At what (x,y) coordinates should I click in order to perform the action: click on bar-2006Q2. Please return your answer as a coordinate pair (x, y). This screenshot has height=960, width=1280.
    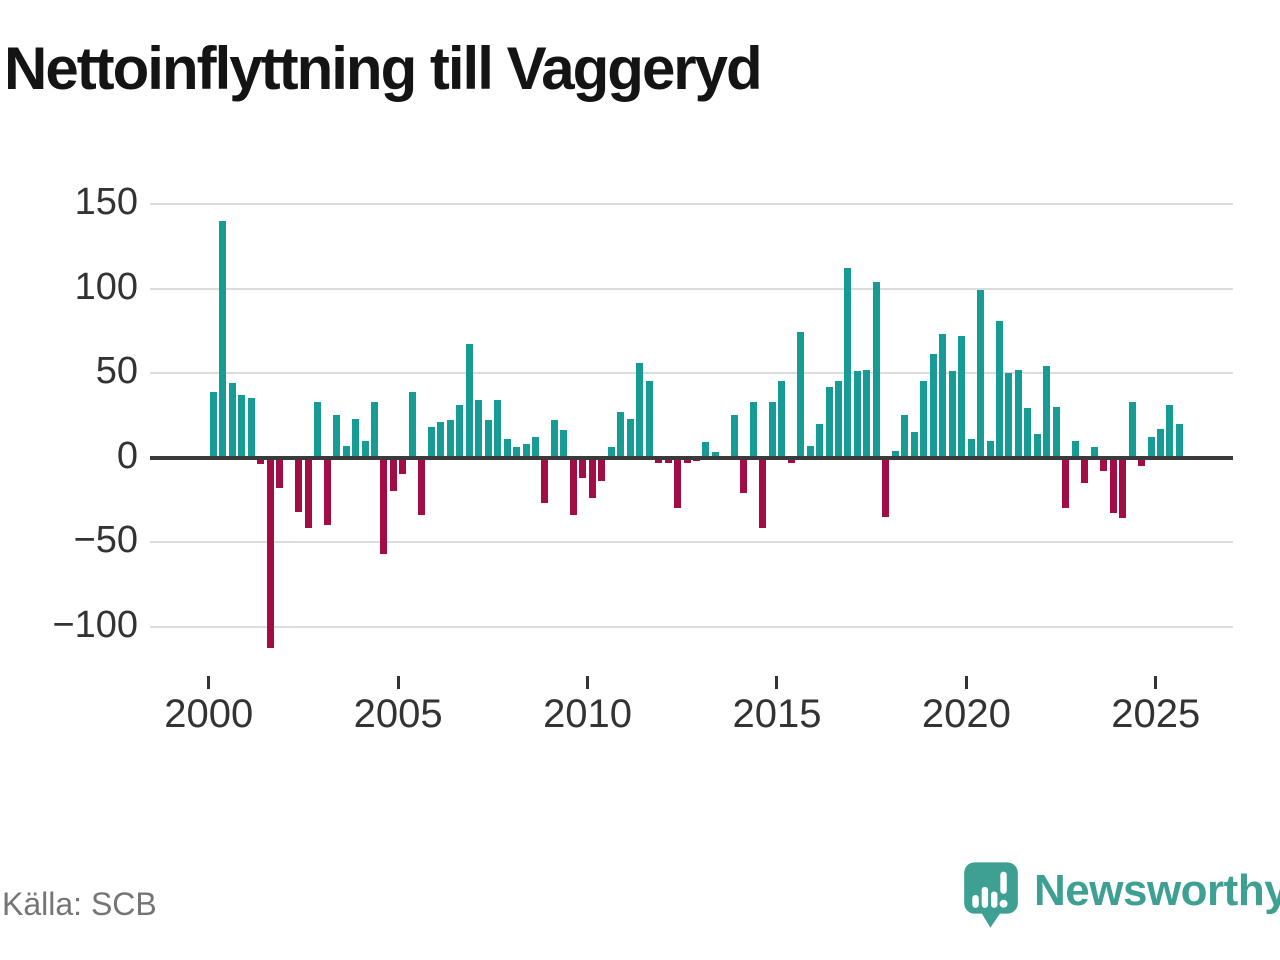
    Looking at the image, I should click on (450, 439).